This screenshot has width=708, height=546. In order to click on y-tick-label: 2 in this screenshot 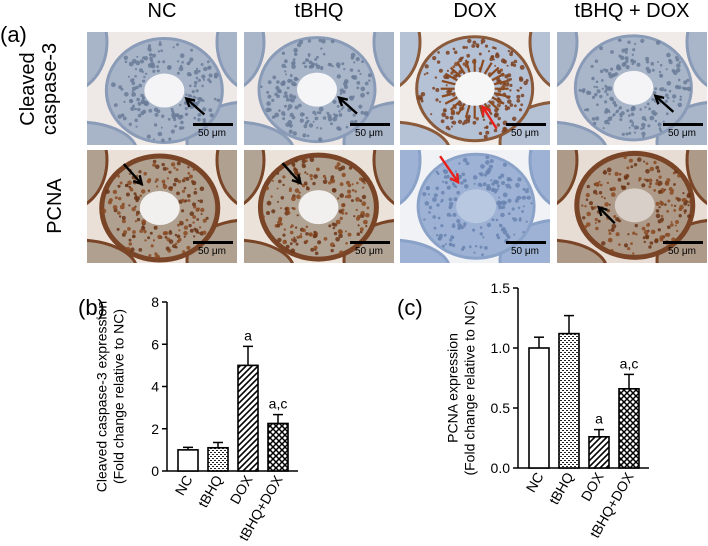, I will do `click(155, 429)`.